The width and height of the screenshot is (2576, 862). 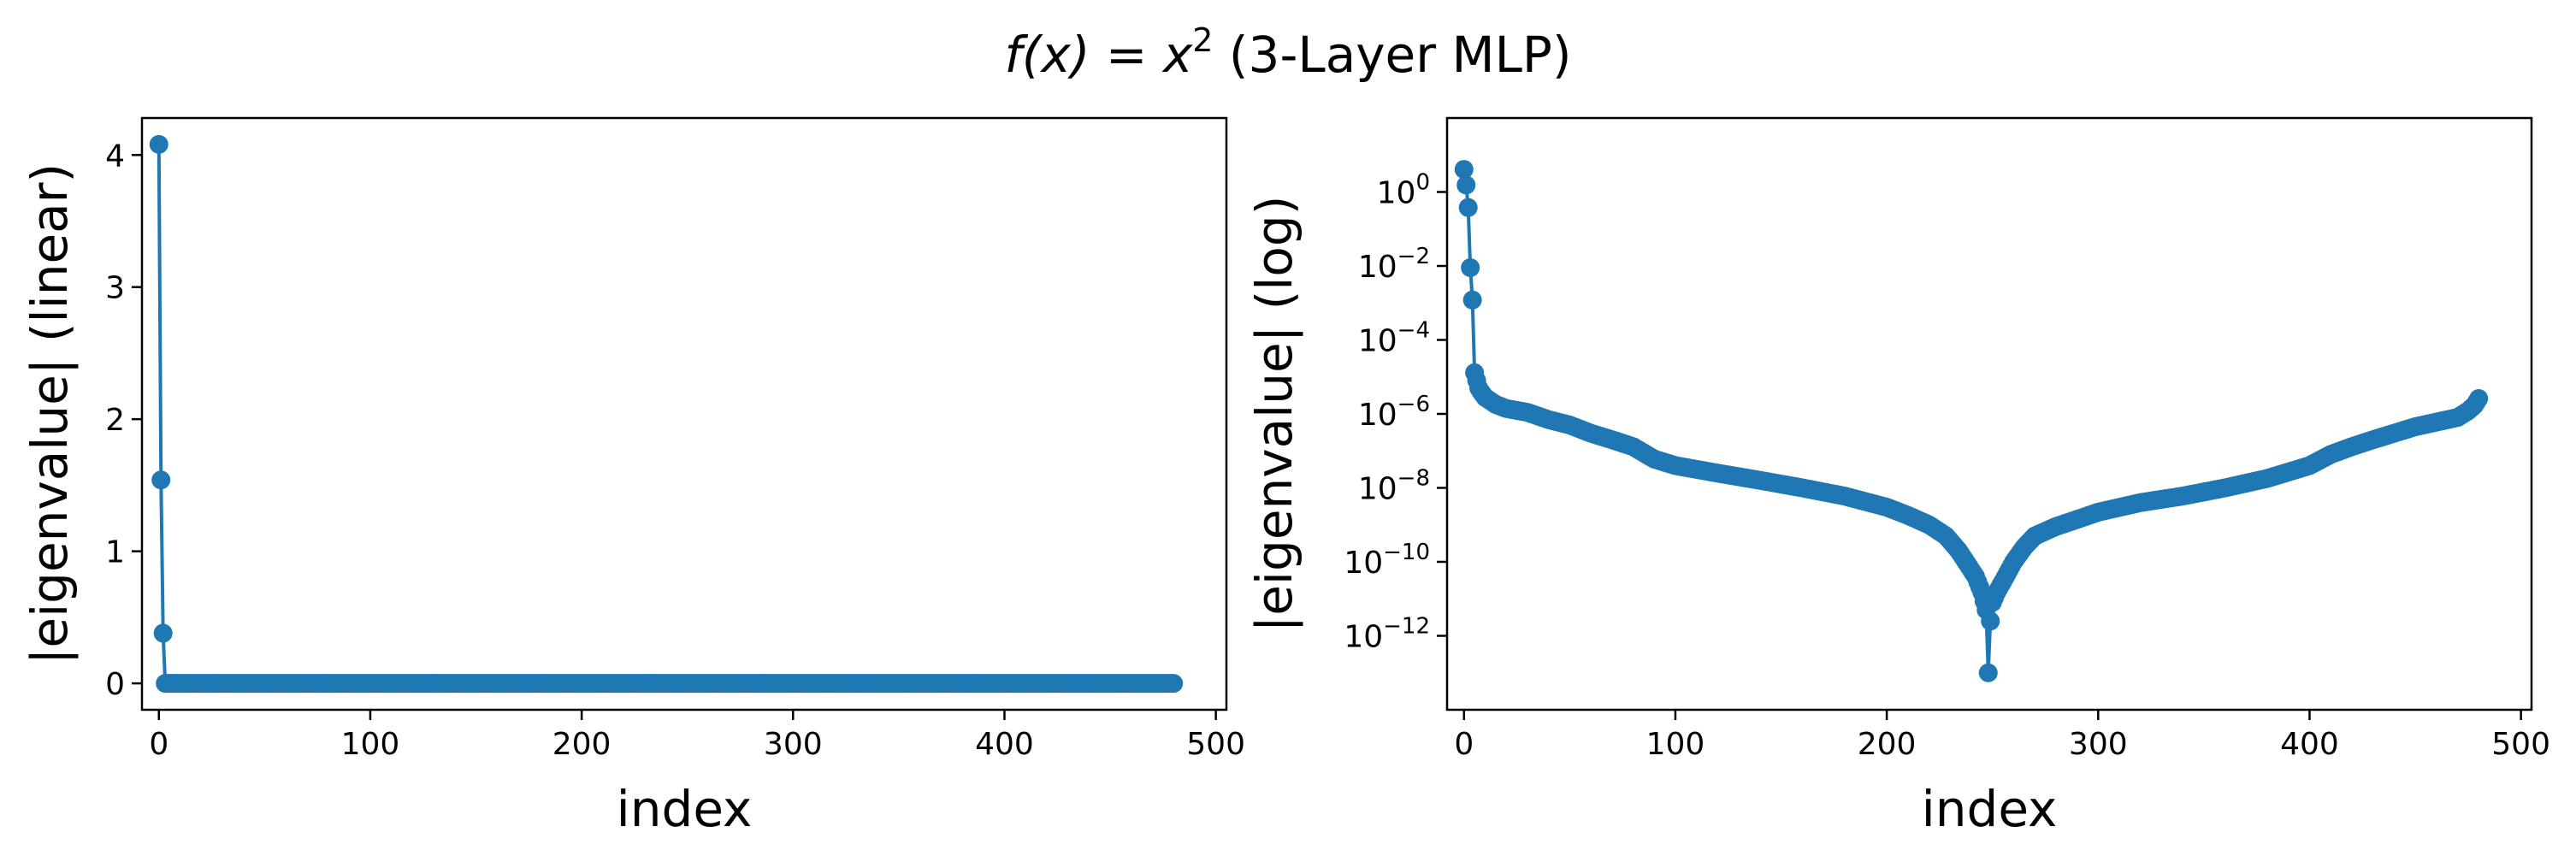 I want to click on log-y-tick-label: 10⁻², so click(x=1394, y=264).